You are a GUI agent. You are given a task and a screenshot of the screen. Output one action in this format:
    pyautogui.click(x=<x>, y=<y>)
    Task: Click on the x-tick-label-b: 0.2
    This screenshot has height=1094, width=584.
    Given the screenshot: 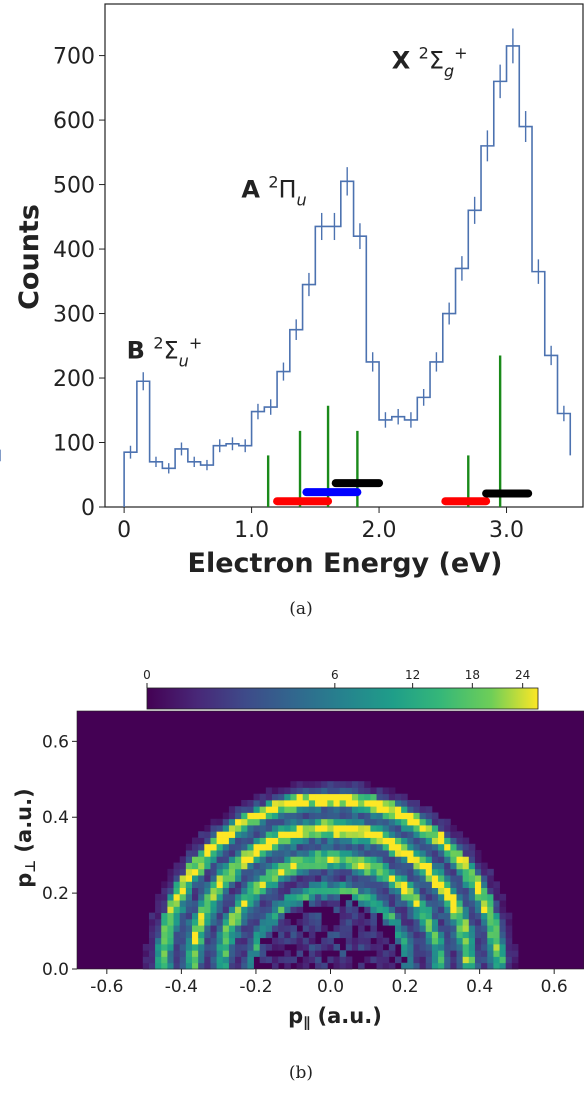 What is the action you would take?
    pyautogui.click(x=405, y=987)
    